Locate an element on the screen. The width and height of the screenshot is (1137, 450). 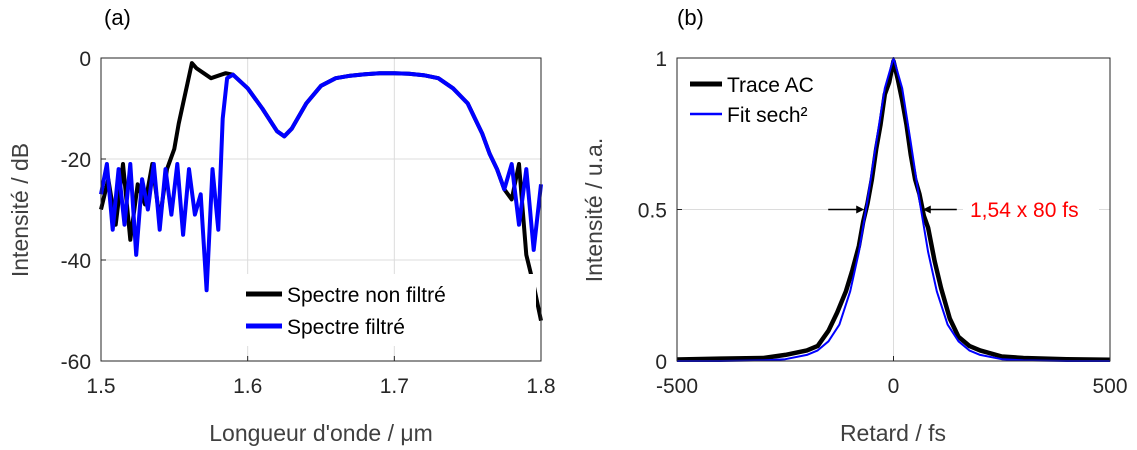
panel-b-y-axis-label: Intensité / u.a. is located at coordinates (594, 210).